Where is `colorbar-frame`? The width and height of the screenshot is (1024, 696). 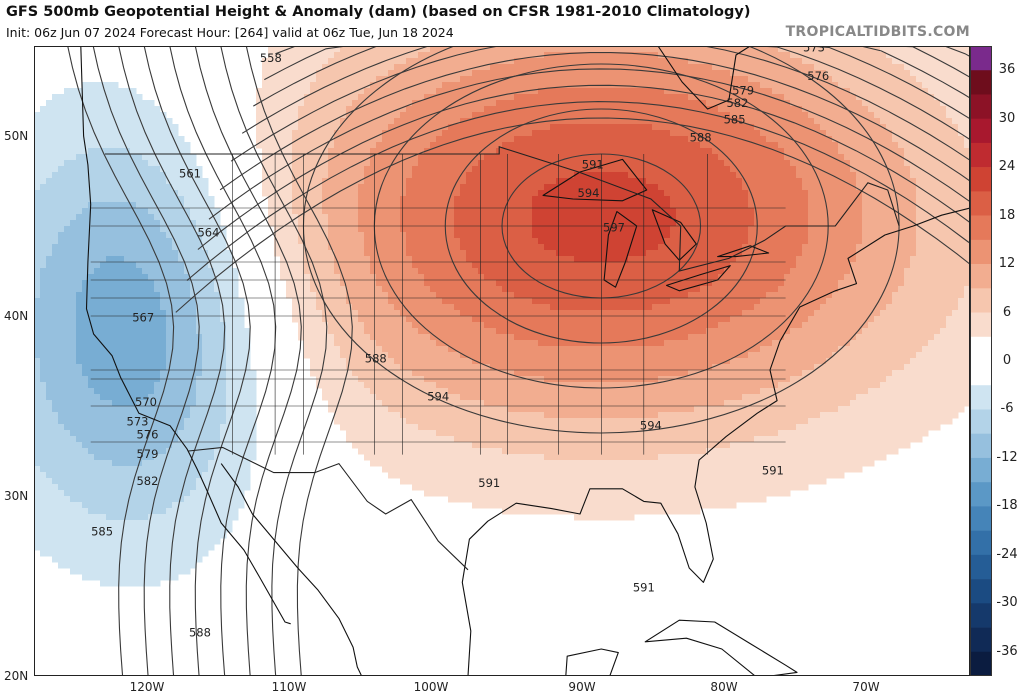 colorbar-frame is located at coordinates (981, 361).